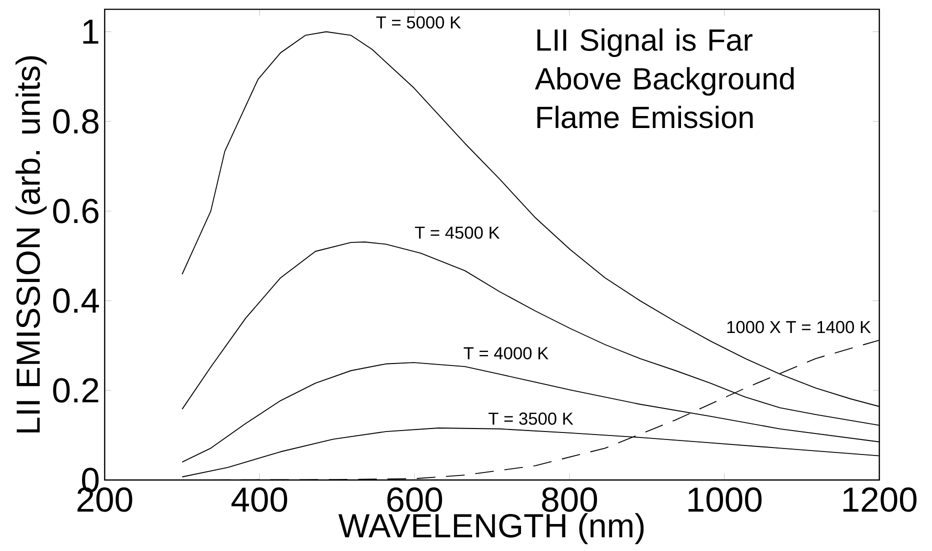  Describe the element at coordinates (491, 528) in the screenshot. I see `x-axis-title: WAVELENGTH (nm)` at that location.